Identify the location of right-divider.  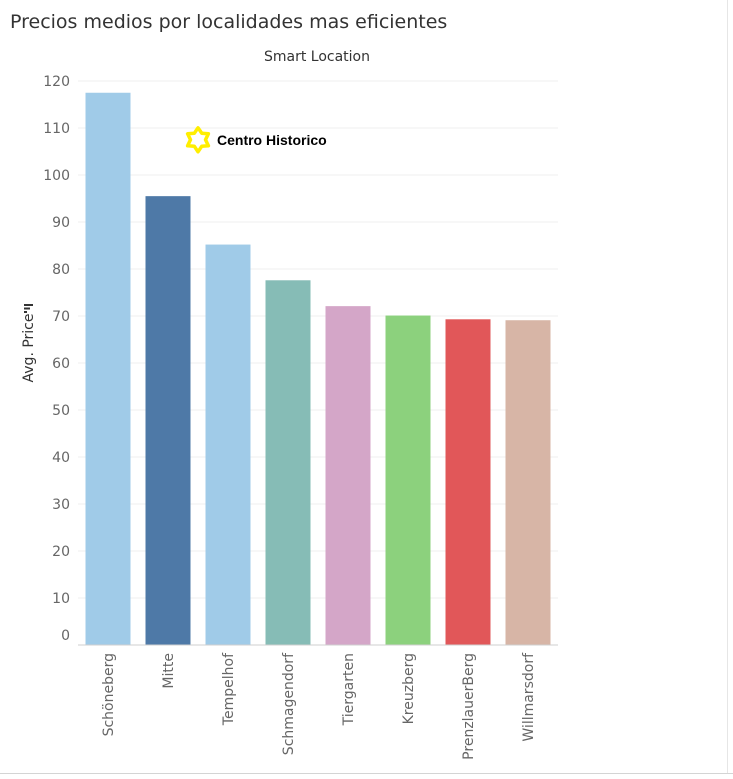
(727, 386).